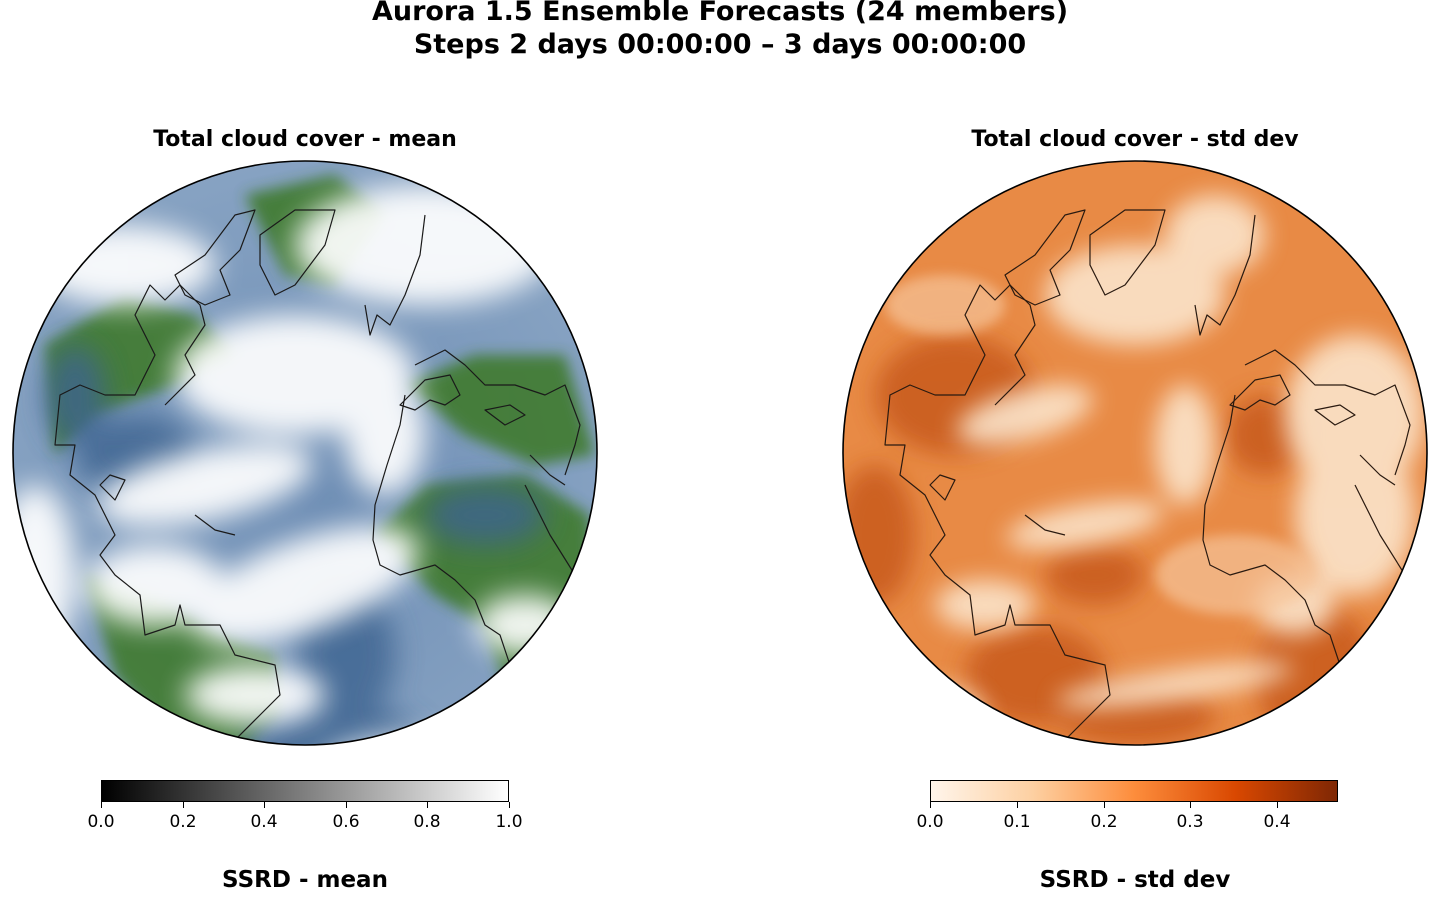 The width and height of the screenshot is (1440, 900). Describe the element at coordinates (1017, 822) in the screenshot. I see `colorbar-tick-label-std-dev: 0.1` at that location.